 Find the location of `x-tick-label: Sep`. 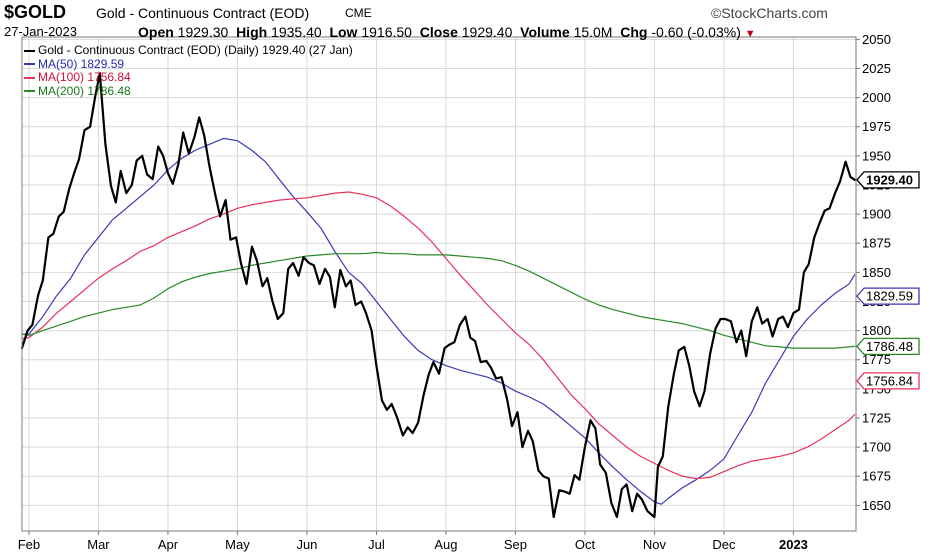

x-tick-label: Sep is located at coordinates (515, 544).